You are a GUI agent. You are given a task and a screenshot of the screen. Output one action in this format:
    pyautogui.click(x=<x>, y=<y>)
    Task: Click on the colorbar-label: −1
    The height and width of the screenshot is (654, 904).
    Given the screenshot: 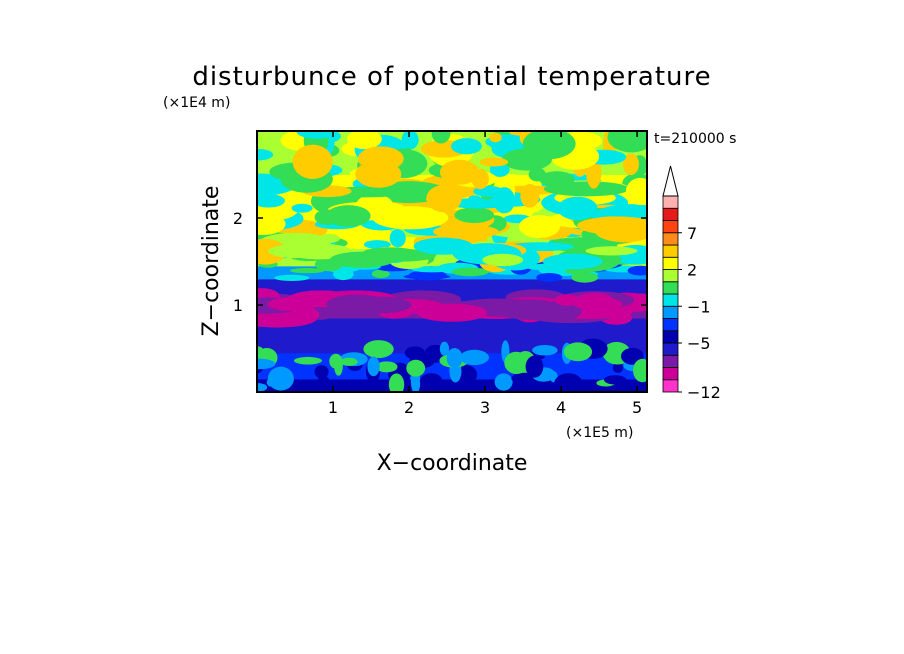 What is the action you would take?
    pyautogui.click(x=699, y=306)
    